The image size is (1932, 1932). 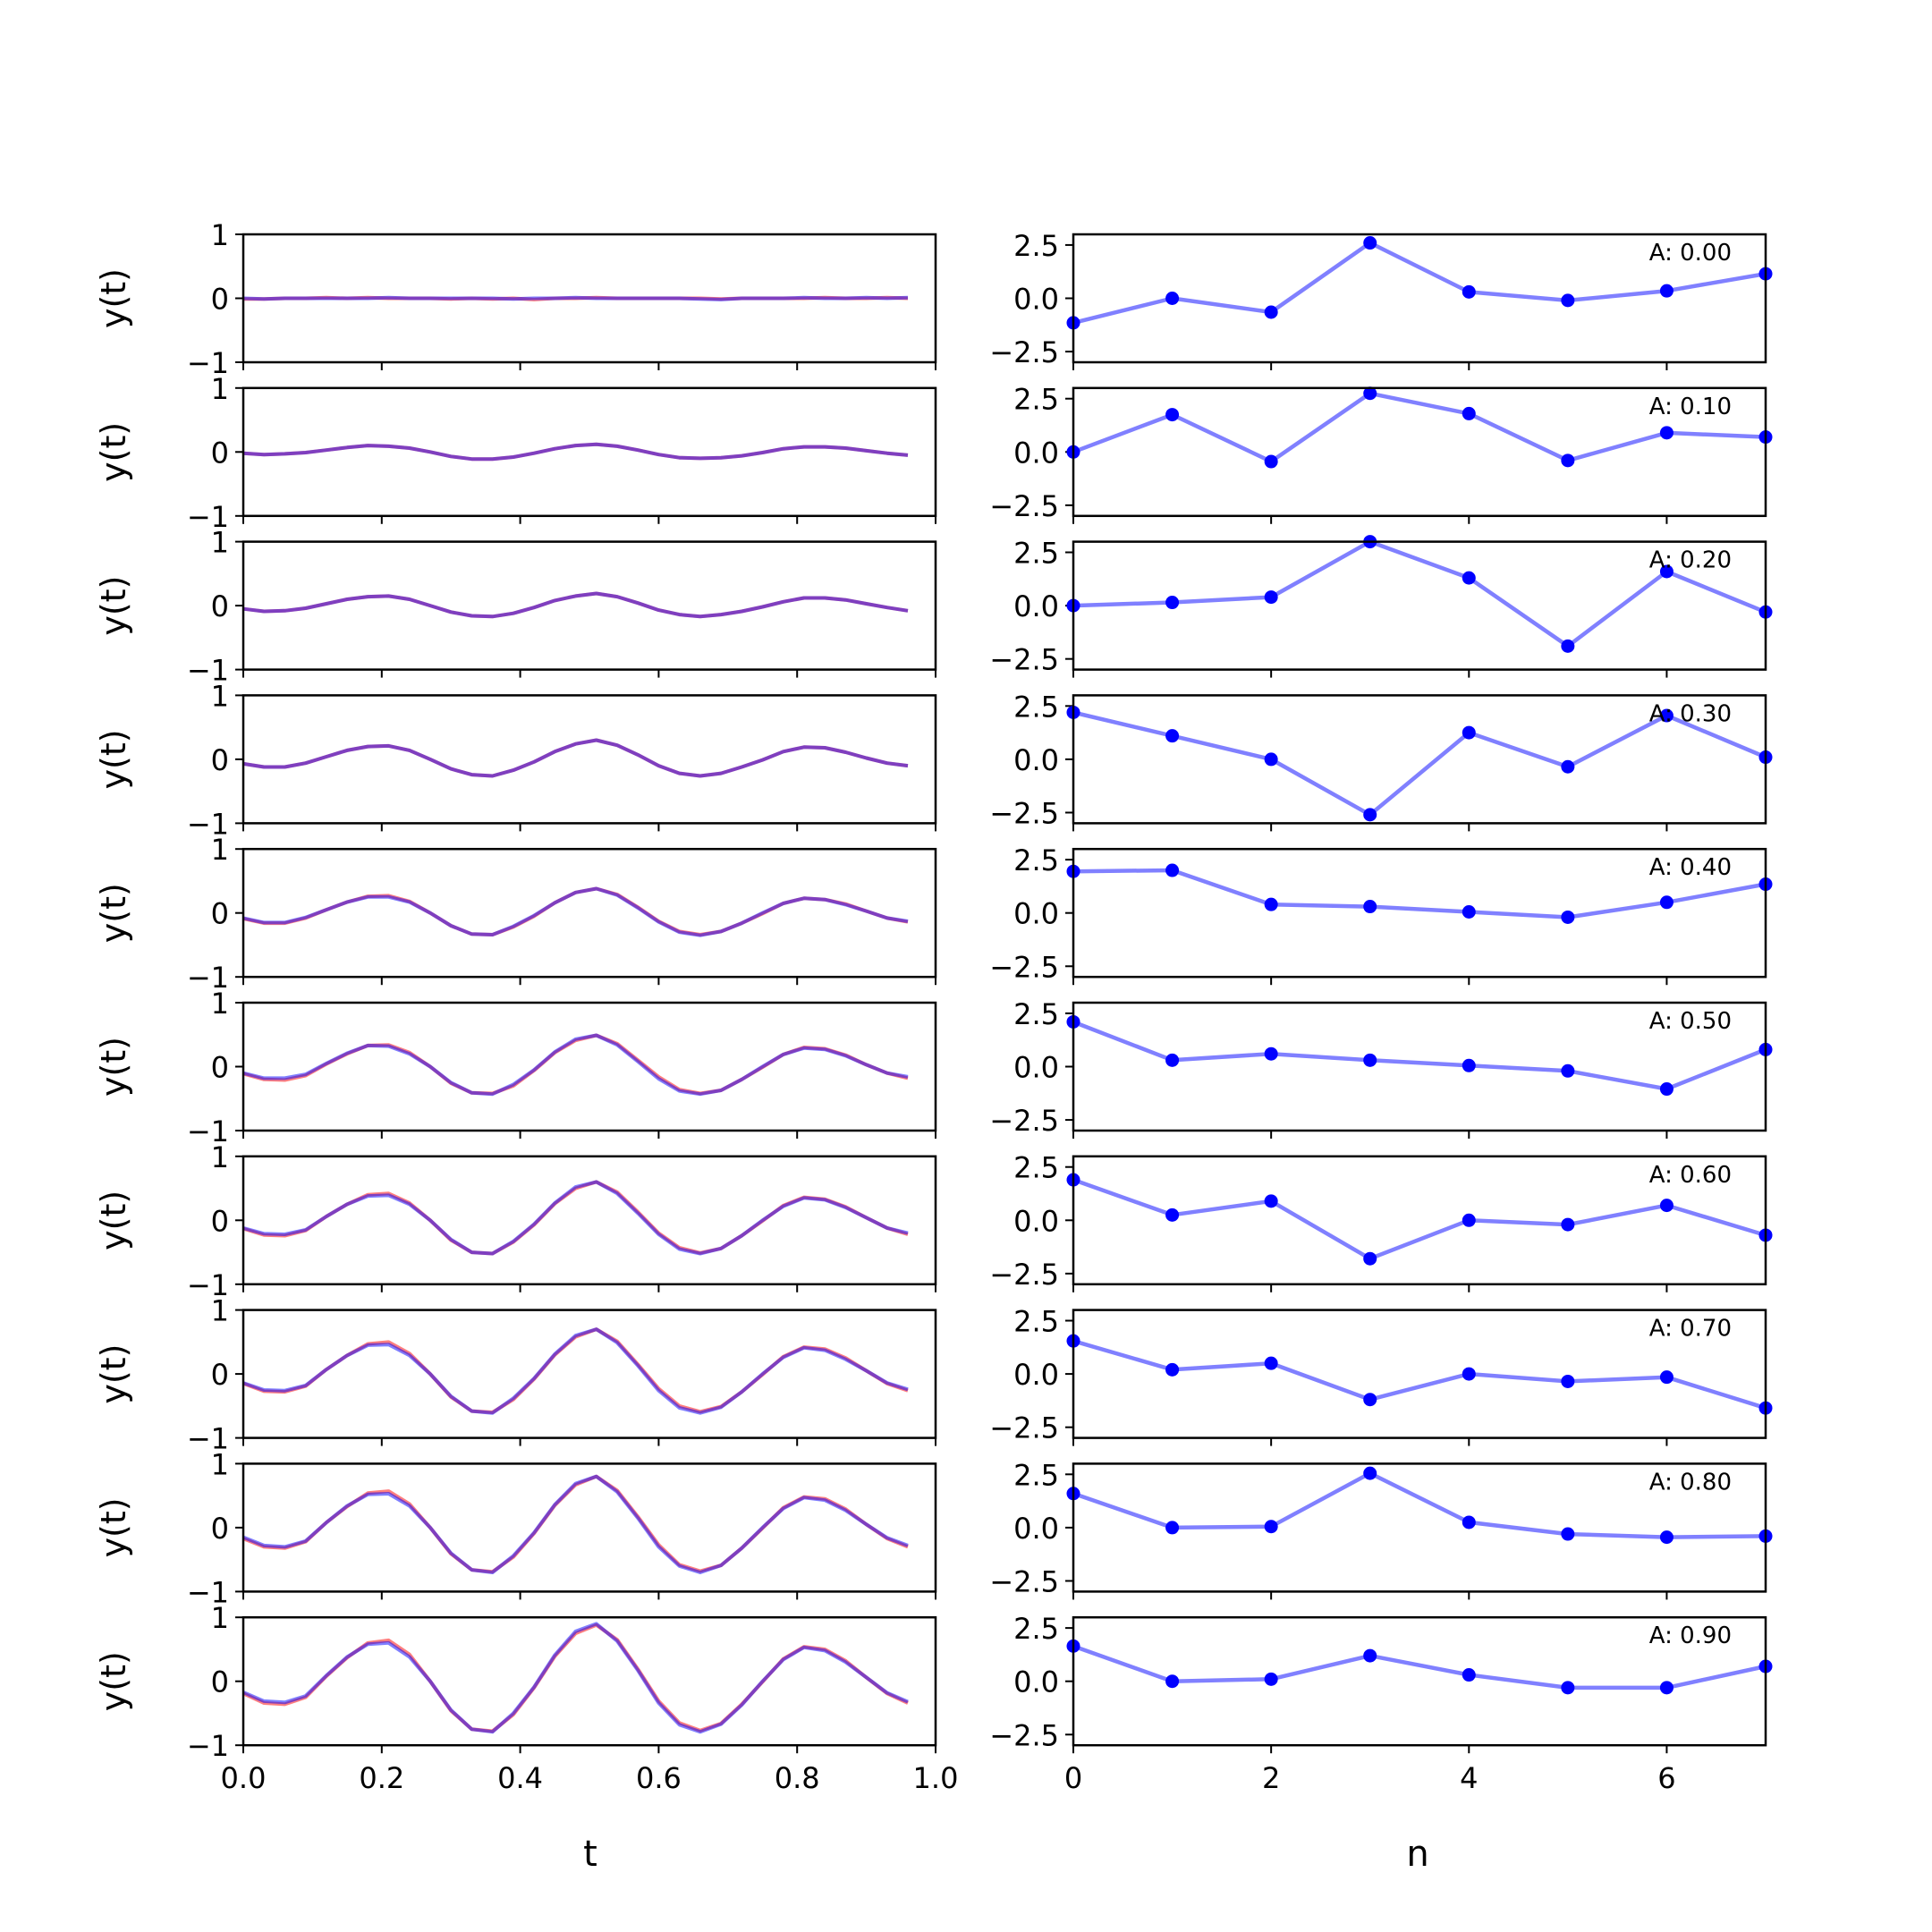 I want to click on right-subplot: 2.5 0.0 −2.5 A: 0.10, so click(x=1381, y=453).